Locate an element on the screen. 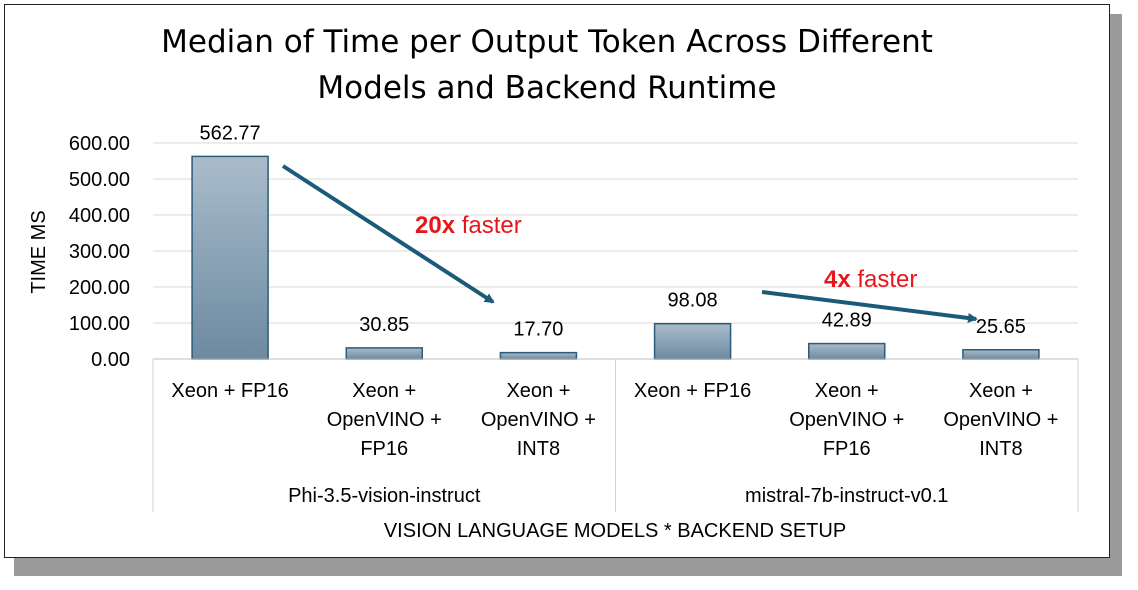  y-axis-label: TIME MS is located at coordinates (39, 251).